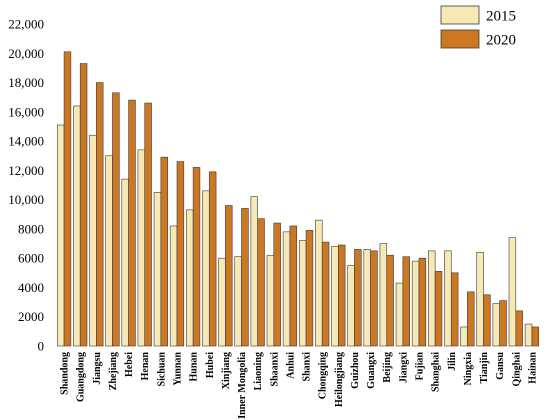 The width and height of the screenshot is (550, 420). I want to click on x-tick-label: Ningxia, so click(468, 368).